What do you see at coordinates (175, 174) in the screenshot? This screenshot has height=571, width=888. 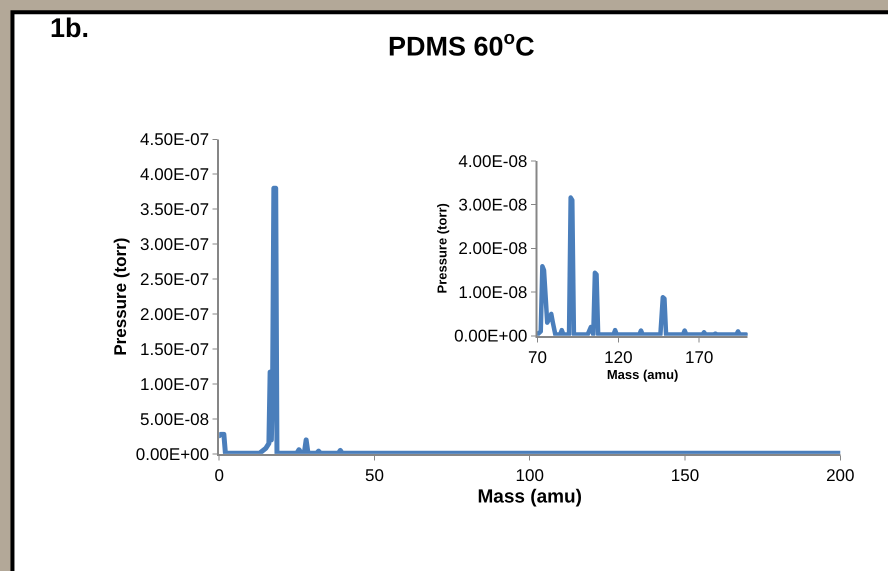 I see `y-tick-label: 4.00E-07` at bounding box center [175, 174].